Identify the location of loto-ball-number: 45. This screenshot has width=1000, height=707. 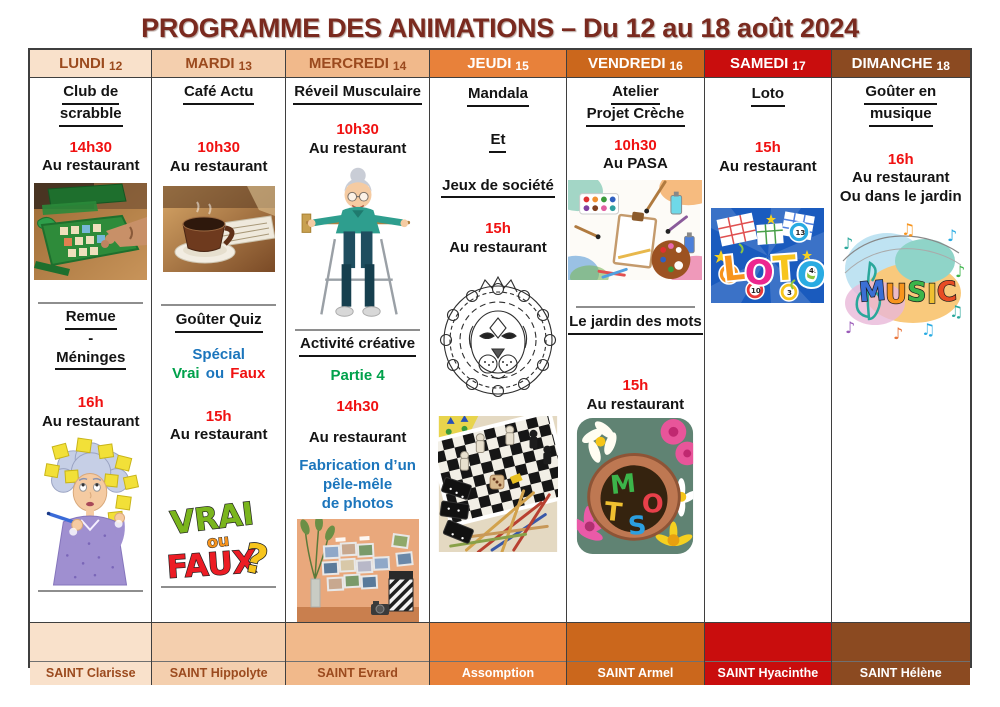
(814, 271).